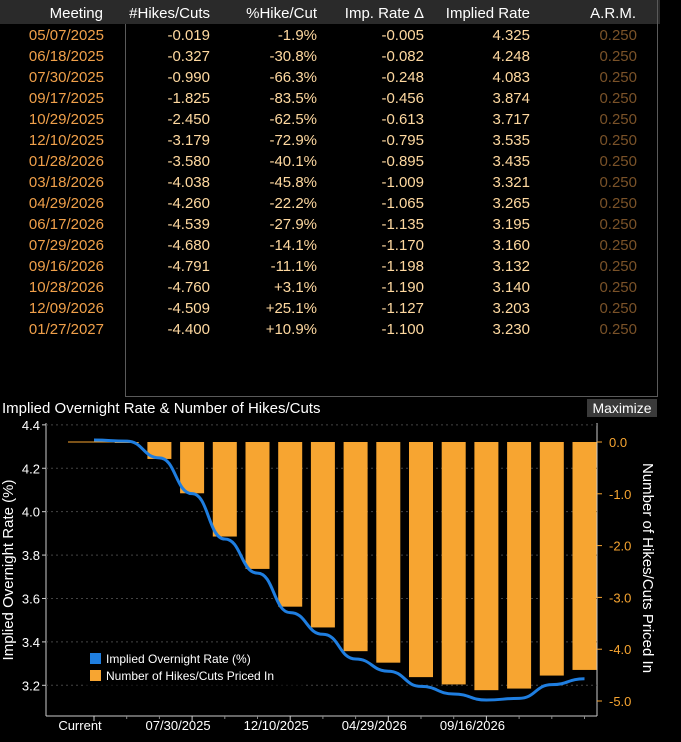 This screenshot has width=681, height=742. Describe the element at coordinates (293, 98) in the screenshot. I see `cell-pct: -83.5%` at that location.